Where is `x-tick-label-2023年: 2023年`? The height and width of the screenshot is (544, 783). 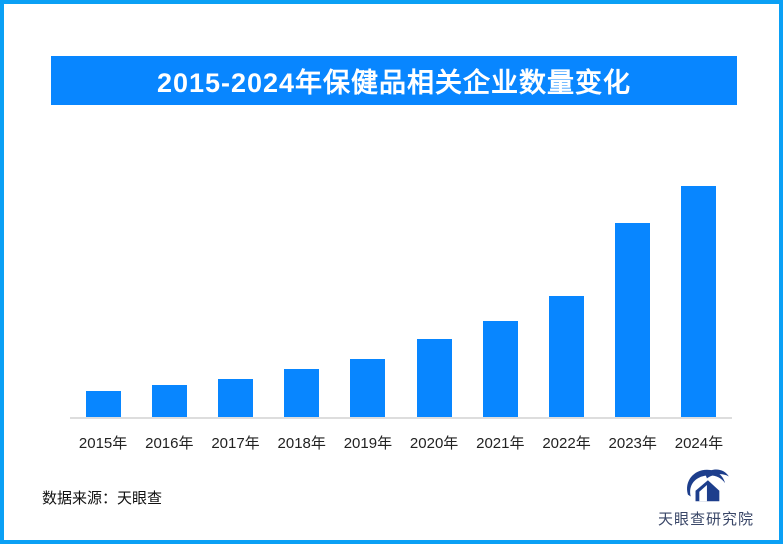 x-tick-label-2023年: 2023年 is located at coordinates (632, 443).